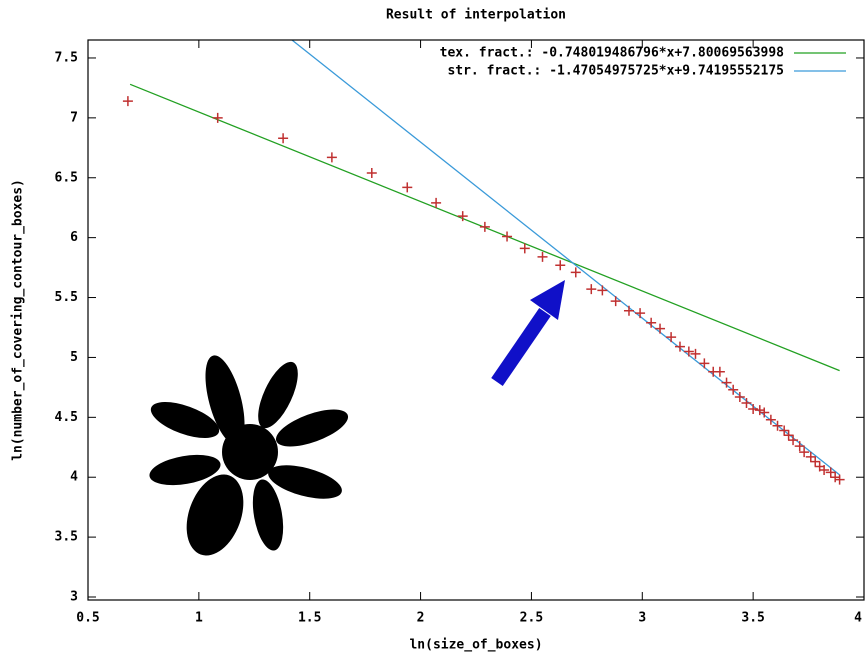 This screenshot has height=657, width=866. Describe the element at coordinates (642, 618) in the screenshot. I see `x-tick-label: 3` at that location.